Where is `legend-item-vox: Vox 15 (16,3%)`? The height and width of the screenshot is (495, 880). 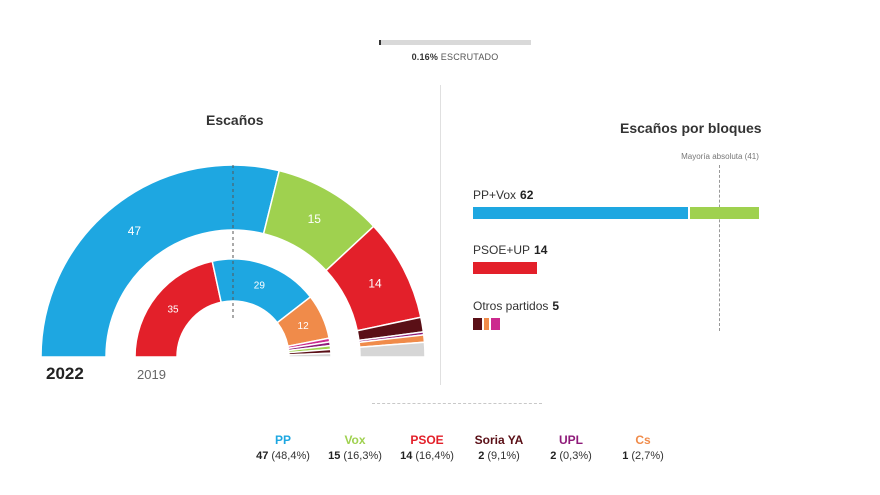 legend-item-vox: Vox 15 (16,3%) is located at coordinates (355, 447).